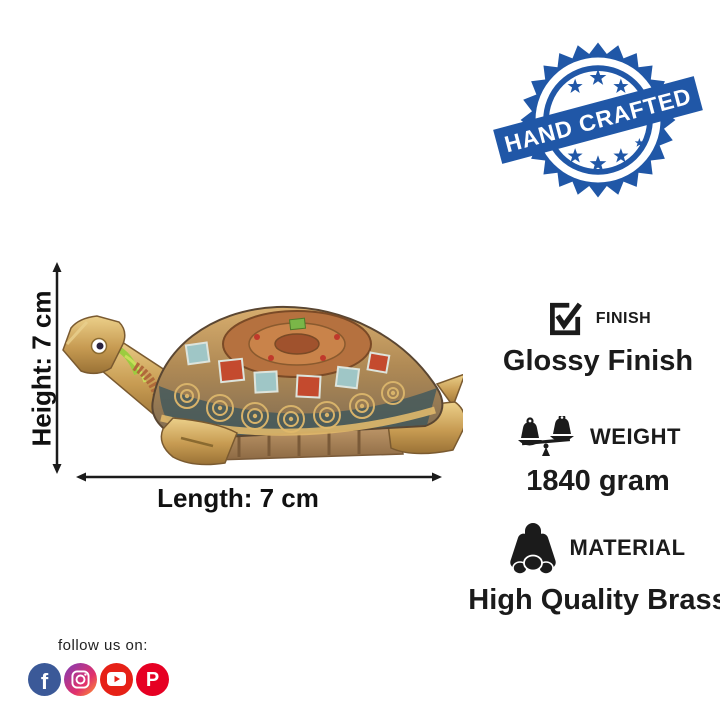  What do you see at coordinates (598, 481) in the screenshot?
I see `weight-value: 1840 gram` at bounding box center [598, 481].